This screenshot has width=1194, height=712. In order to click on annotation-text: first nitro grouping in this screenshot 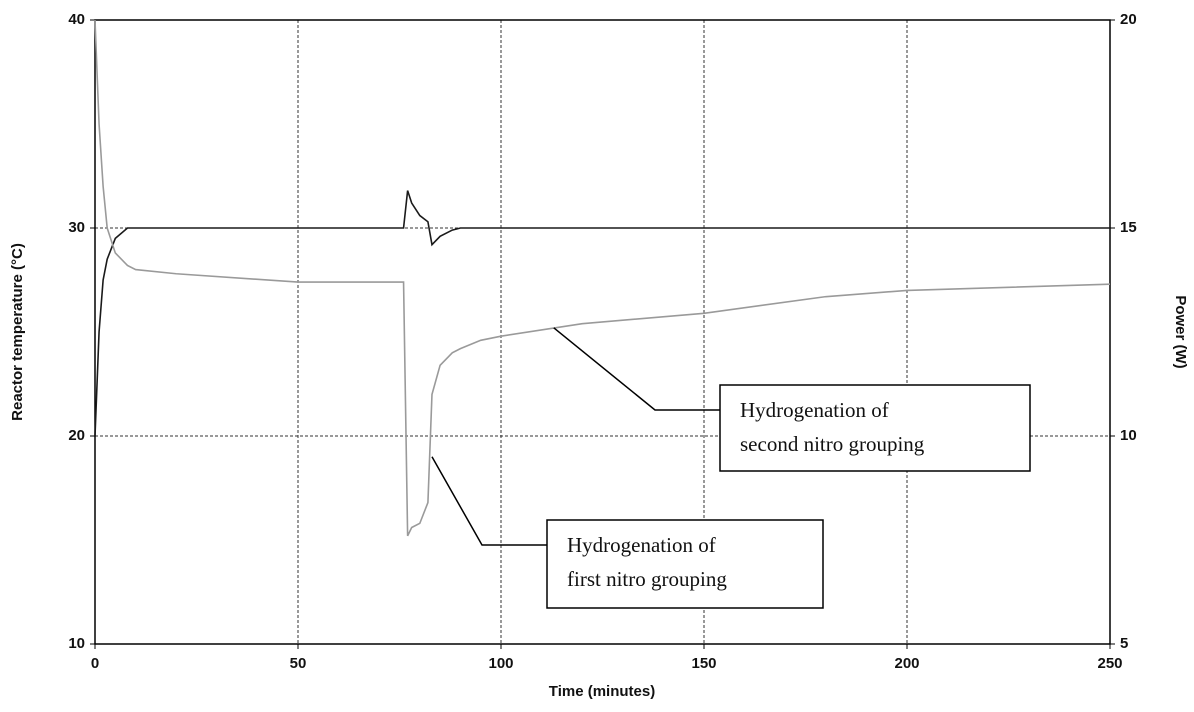, I will do `click(647, 579)`.